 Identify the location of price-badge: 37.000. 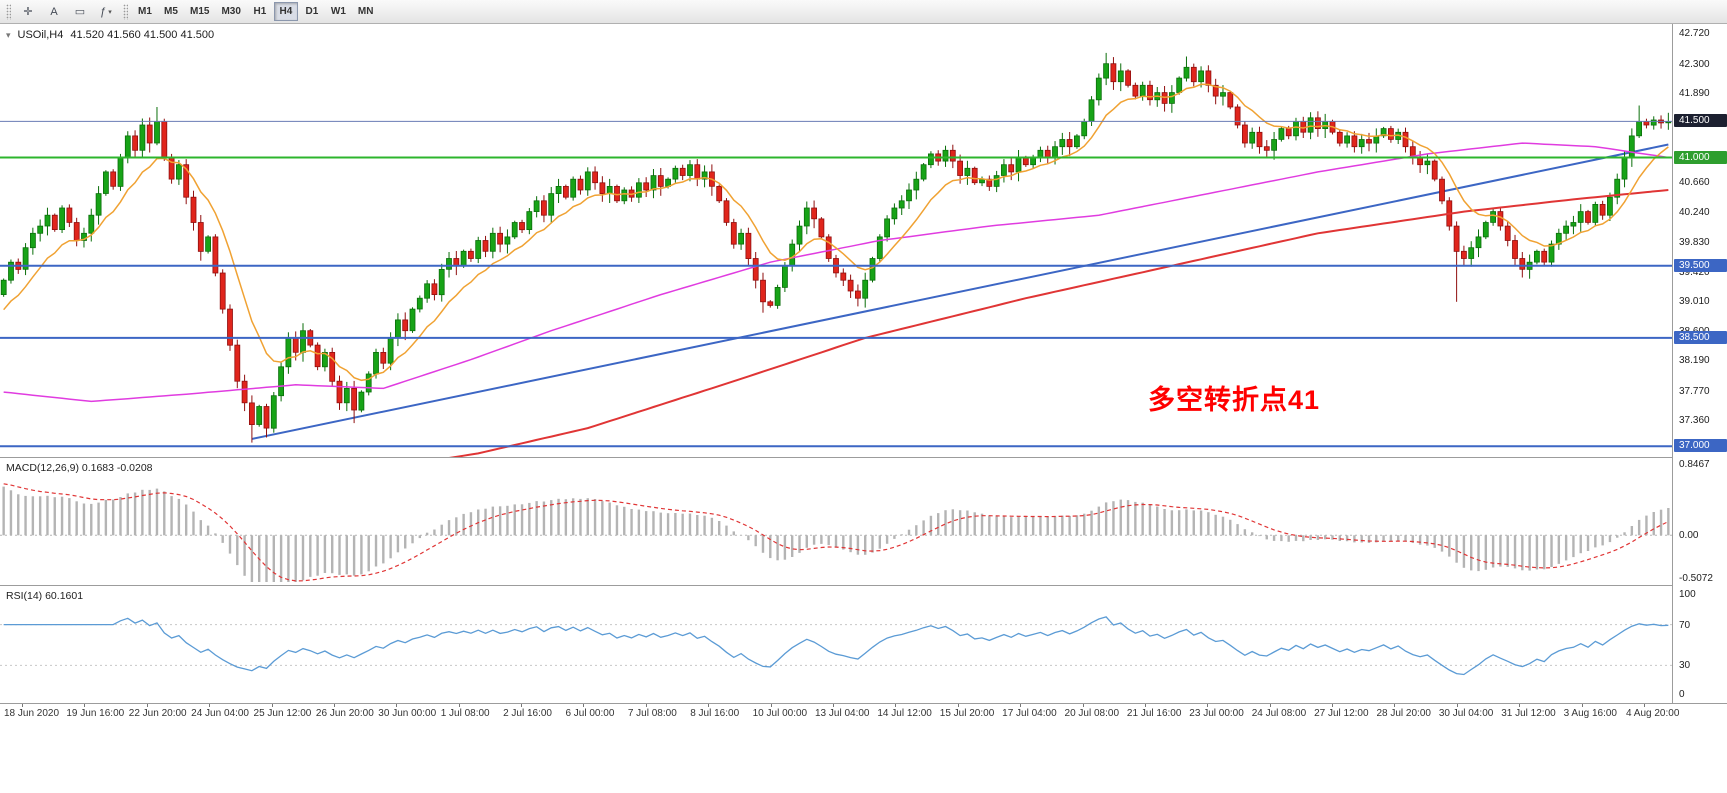
(1700, 446).